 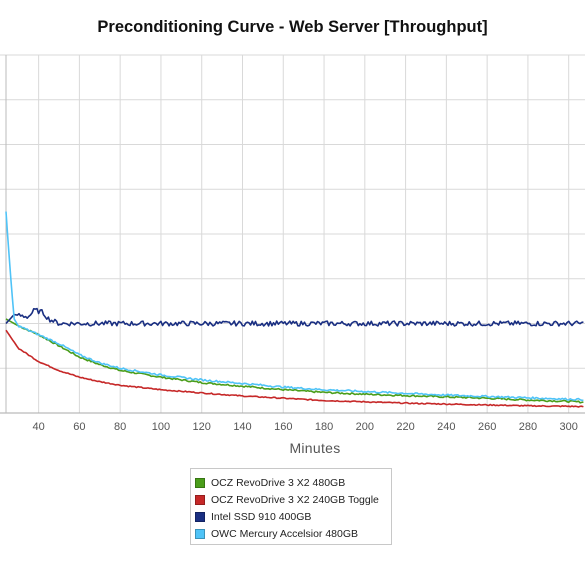 What do you see at coordinates (285, 533) in the screenshot?
I see `legend-label: OWC Mercury Accelsior 480GB` at bounding box center [285, 533].